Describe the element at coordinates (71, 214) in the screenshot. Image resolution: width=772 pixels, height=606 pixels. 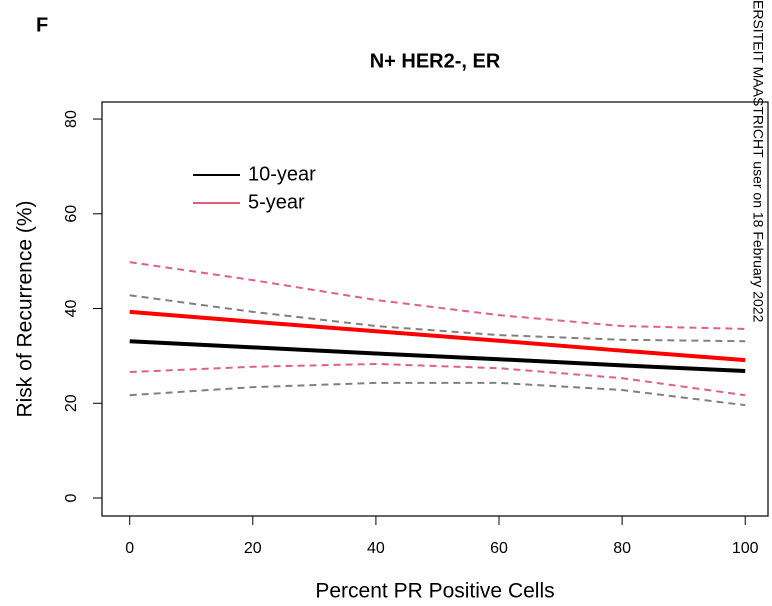
I see `y-tick-label: 60` at that location.